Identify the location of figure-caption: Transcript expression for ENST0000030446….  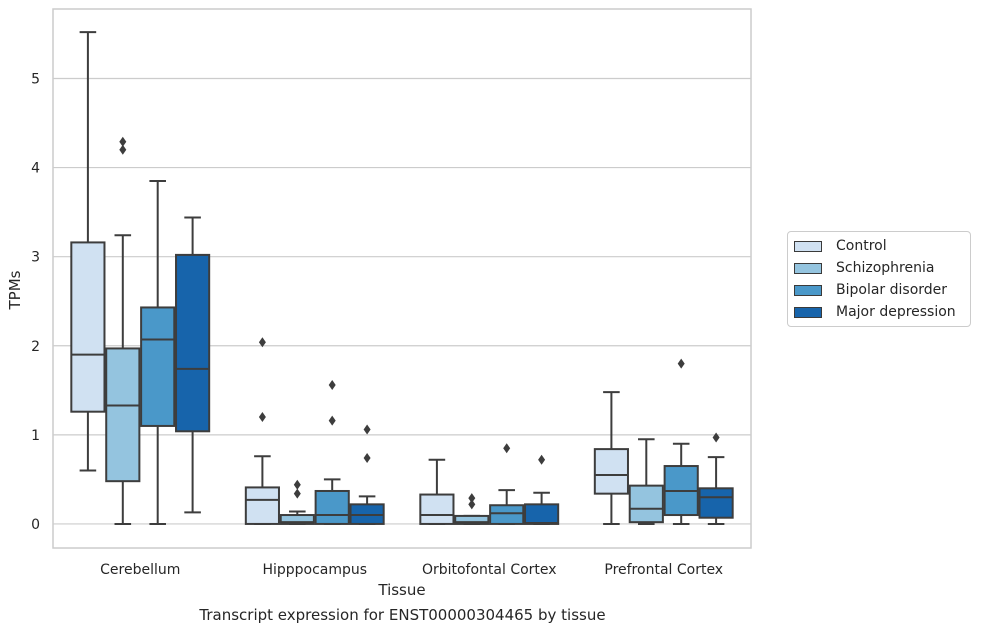
(402, 615).